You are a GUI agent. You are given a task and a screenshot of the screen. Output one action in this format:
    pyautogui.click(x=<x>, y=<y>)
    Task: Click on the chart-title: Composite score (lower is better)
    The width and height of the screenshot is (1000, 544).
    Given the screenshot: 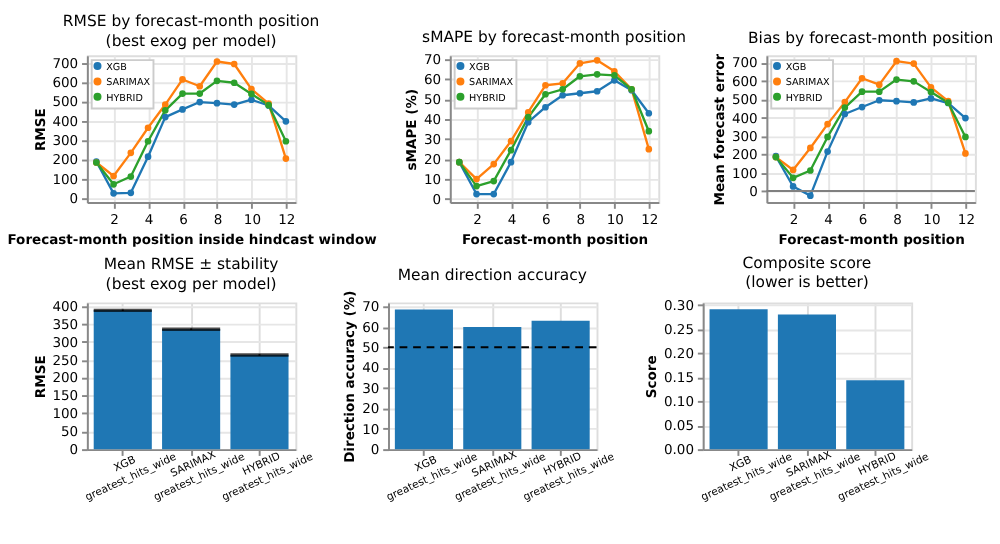 What is the action you would take?
    pyautogui.click(x=807, y=273)
    